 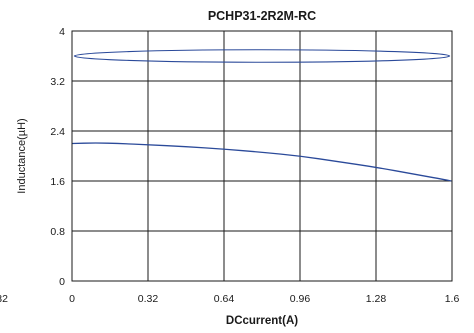 What do you see at coordinates (224, 299) in the screenshot?
I see `x-tick-label: 0.64` at bounding box center [224, 299].